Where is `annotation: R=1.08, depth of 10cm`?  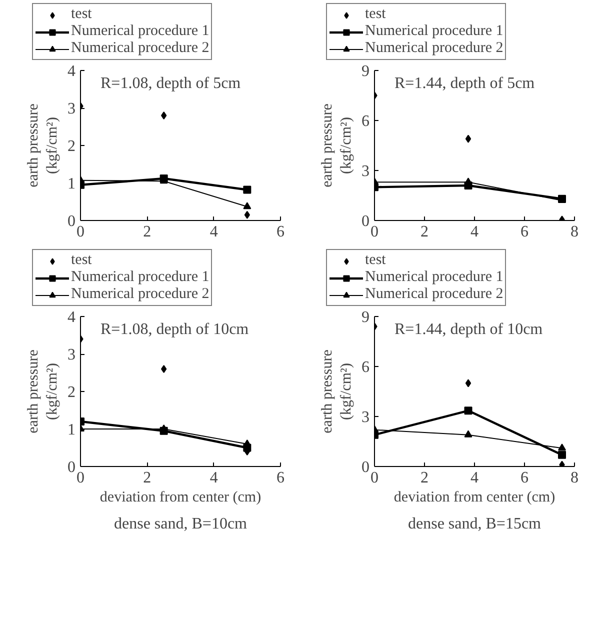
annotation: R=1.08, depth of 10cm is located at coordinates (175, 329).